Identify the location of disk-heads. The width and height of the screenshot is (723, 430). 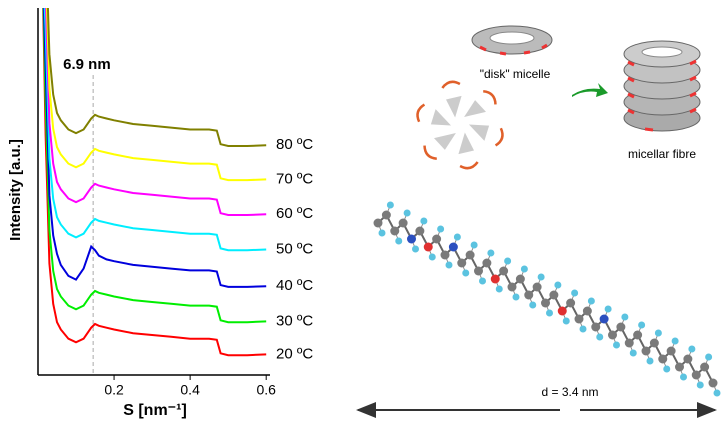
(513, 49).